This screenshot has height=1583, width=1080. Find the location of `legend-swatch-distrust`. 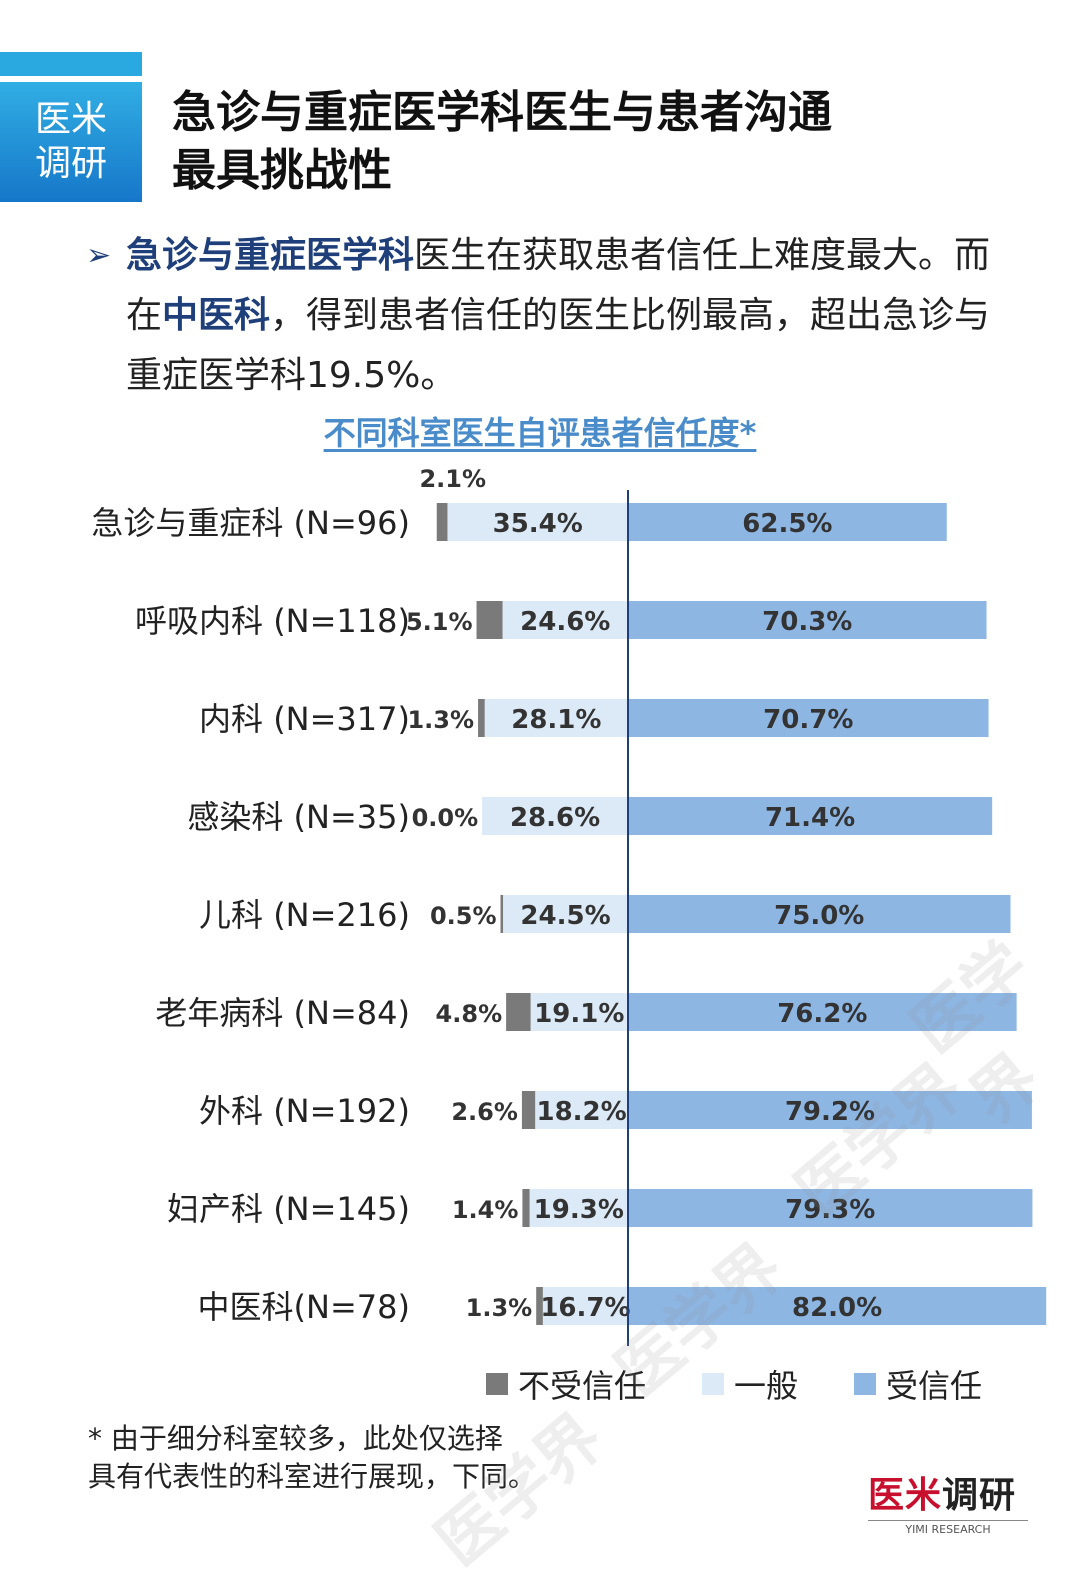

legend-swatch-distrust is located at coordinates (497, 1384).